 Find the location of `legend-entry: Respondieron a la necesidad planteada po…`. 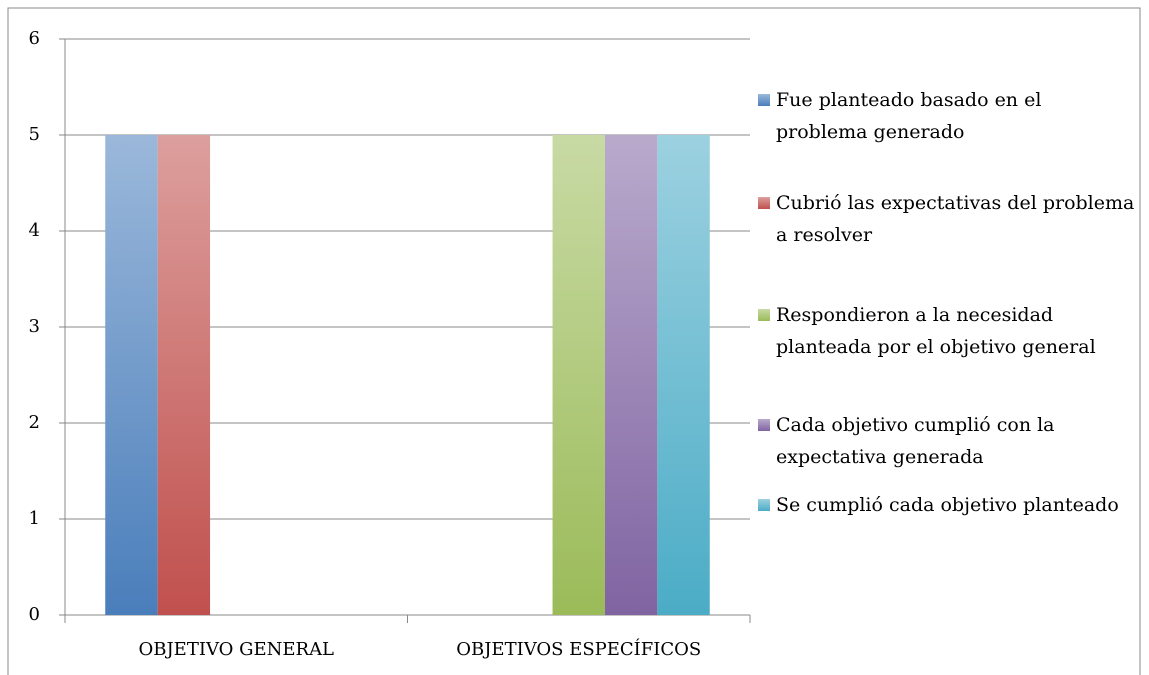

legend-entry: Respondieron a la necesidad planteada po… is located at coordinates (948, 331).